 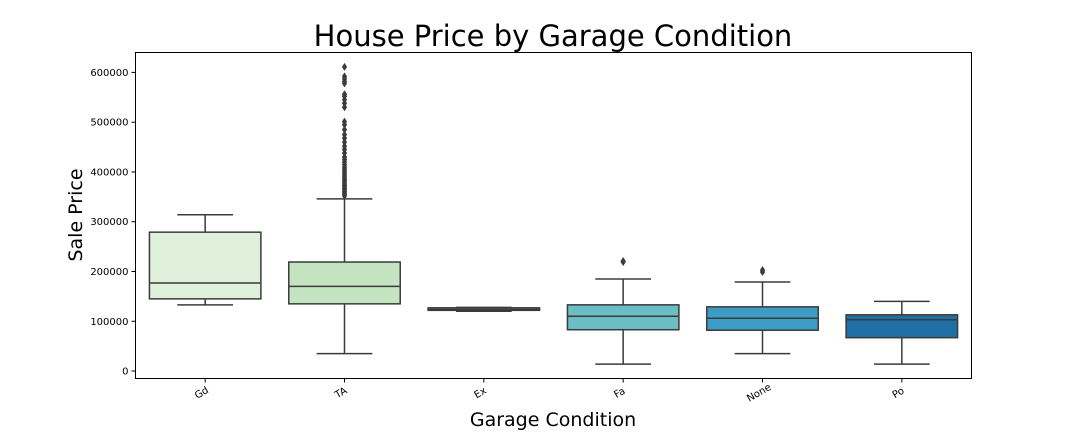 What do you see at coordinates (109, 123) in the screenshot?
I see `y-tick-label: 500000` at bounding box center [109, 123].